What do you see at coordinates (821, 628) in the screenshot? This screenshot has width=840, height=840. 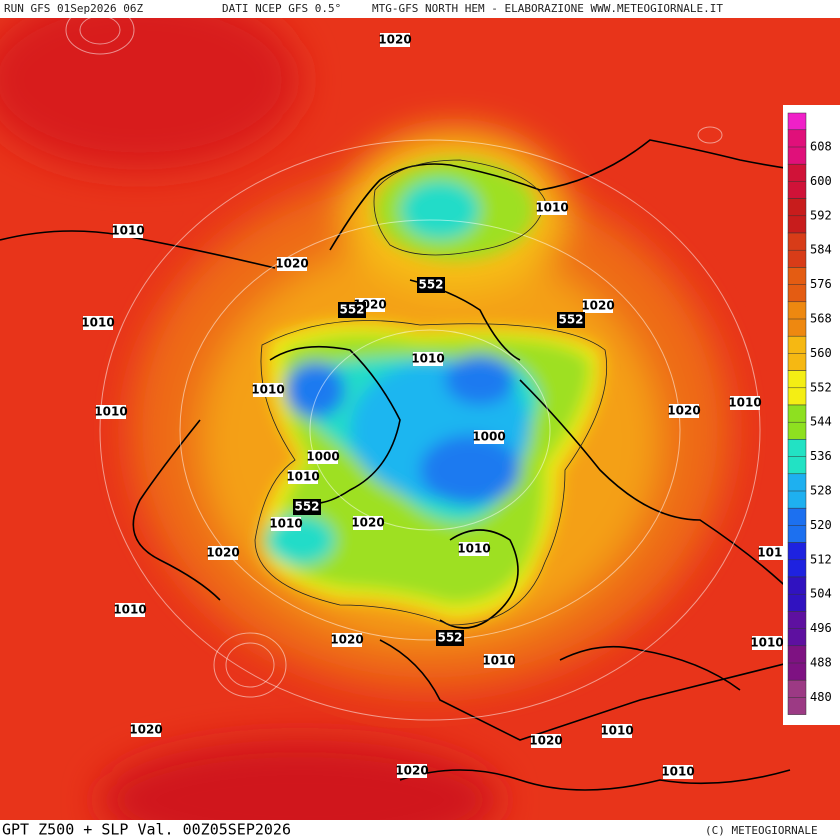 I see `colorbar-label: 496` at bounding box center [821, 628].